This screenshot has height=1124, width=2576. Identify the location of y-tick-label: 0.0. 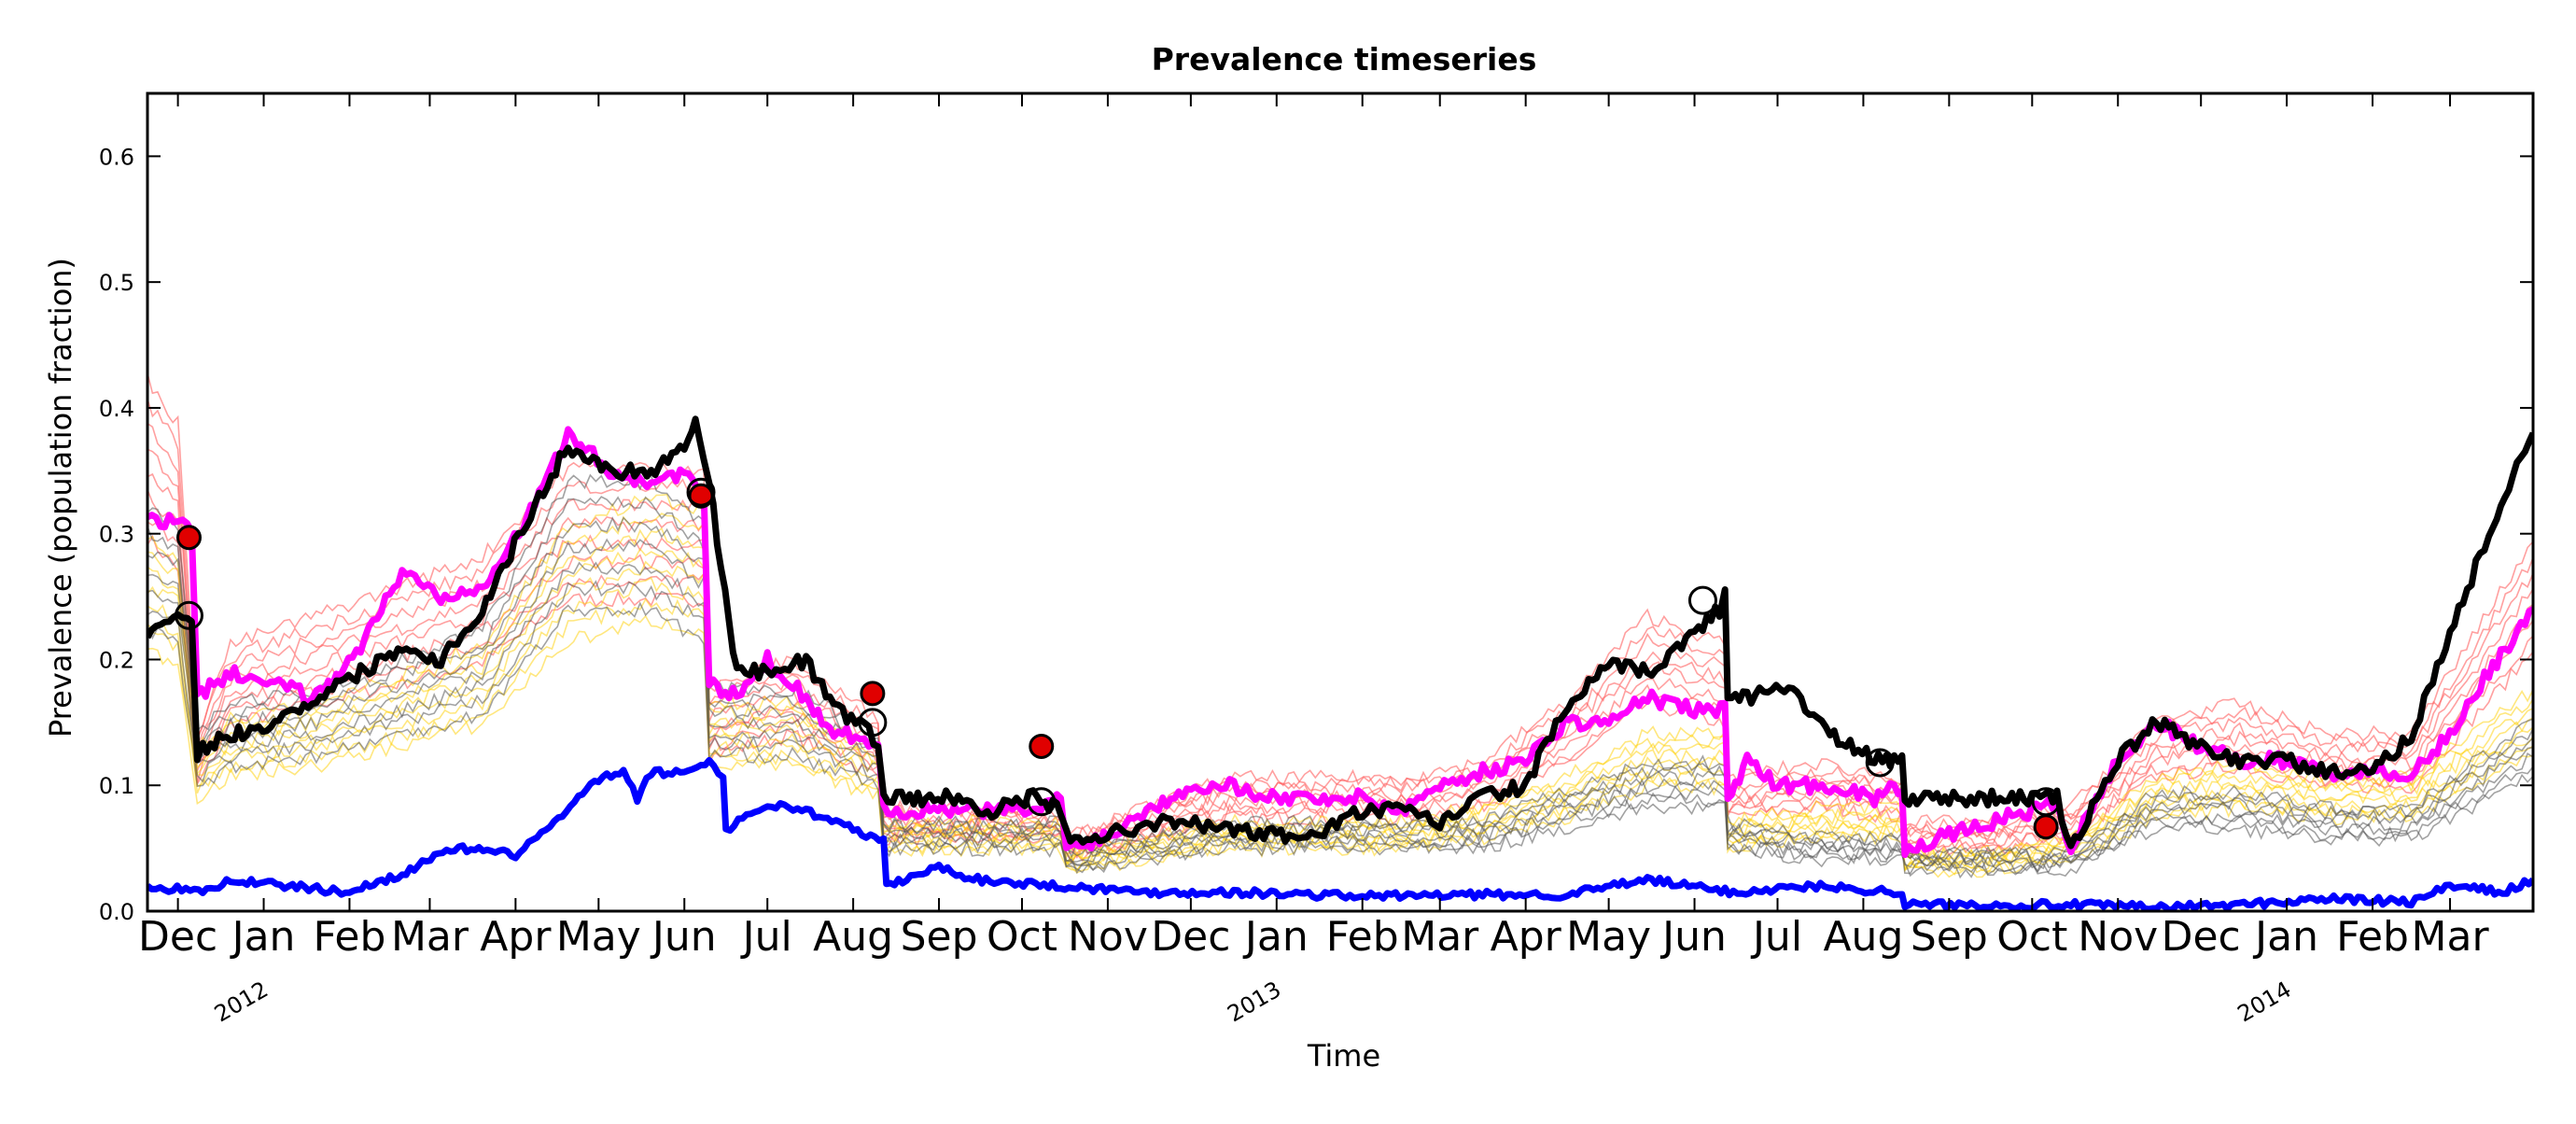
(116, 912).